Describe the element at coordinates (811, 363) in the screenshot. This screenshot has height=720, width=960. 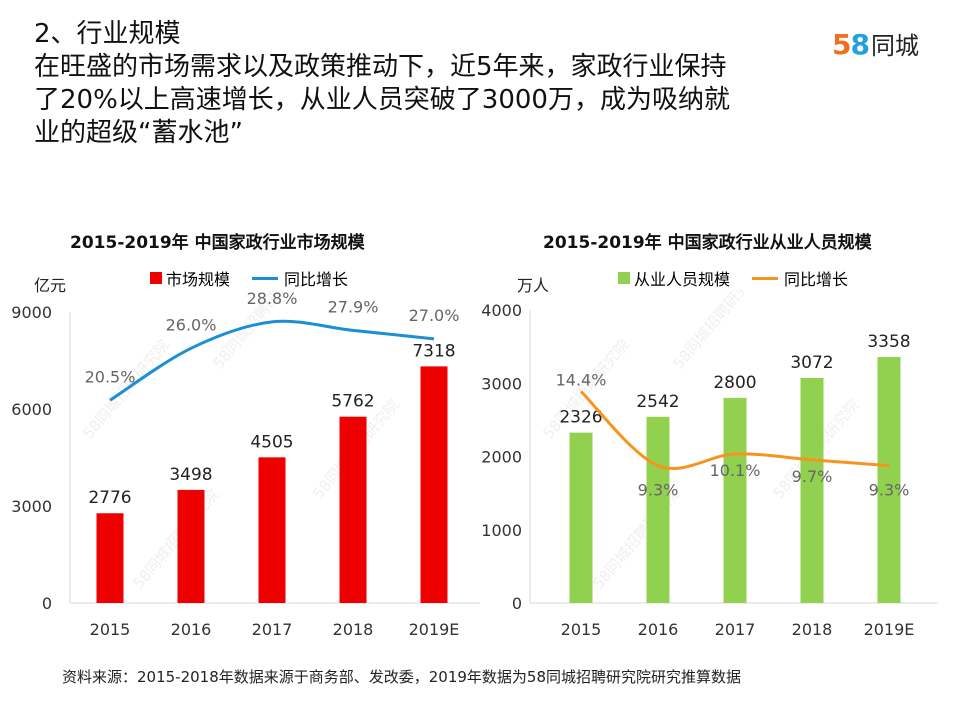
I see `bar-value-label: 3072` at that location.